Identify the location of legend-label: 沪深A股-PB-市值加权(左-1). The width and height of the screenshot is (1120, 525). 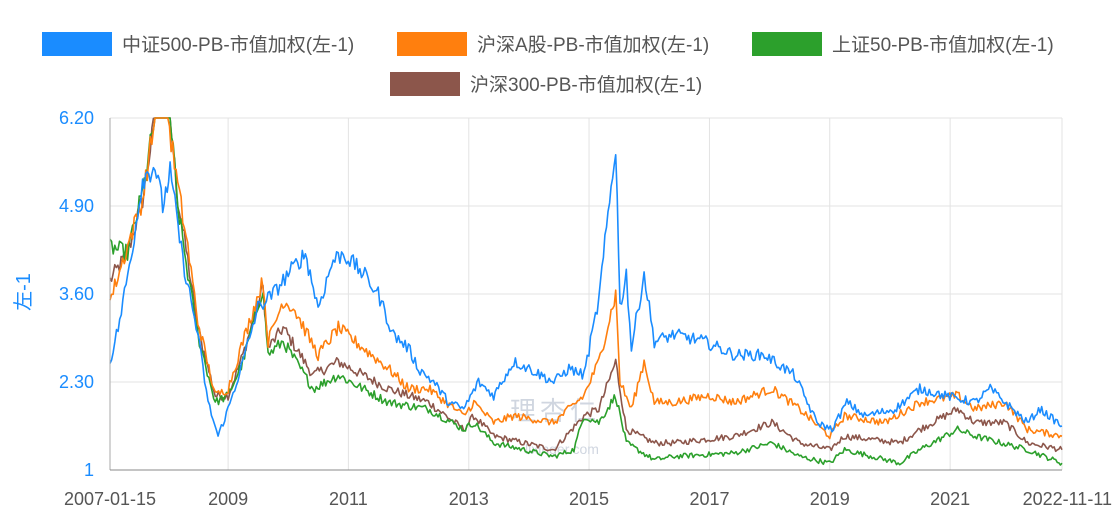
(593, 45).